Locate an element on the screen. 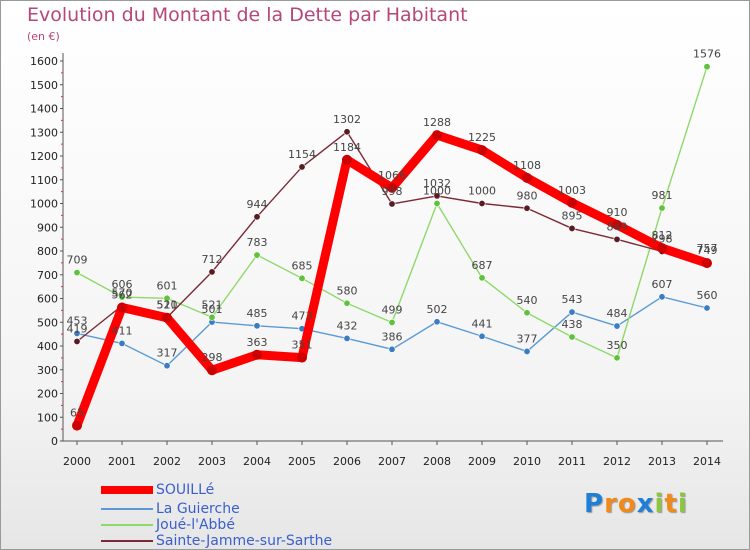 The image size is (750, 550). x-tick-label: 2001 is located at coordinates (122, 461).